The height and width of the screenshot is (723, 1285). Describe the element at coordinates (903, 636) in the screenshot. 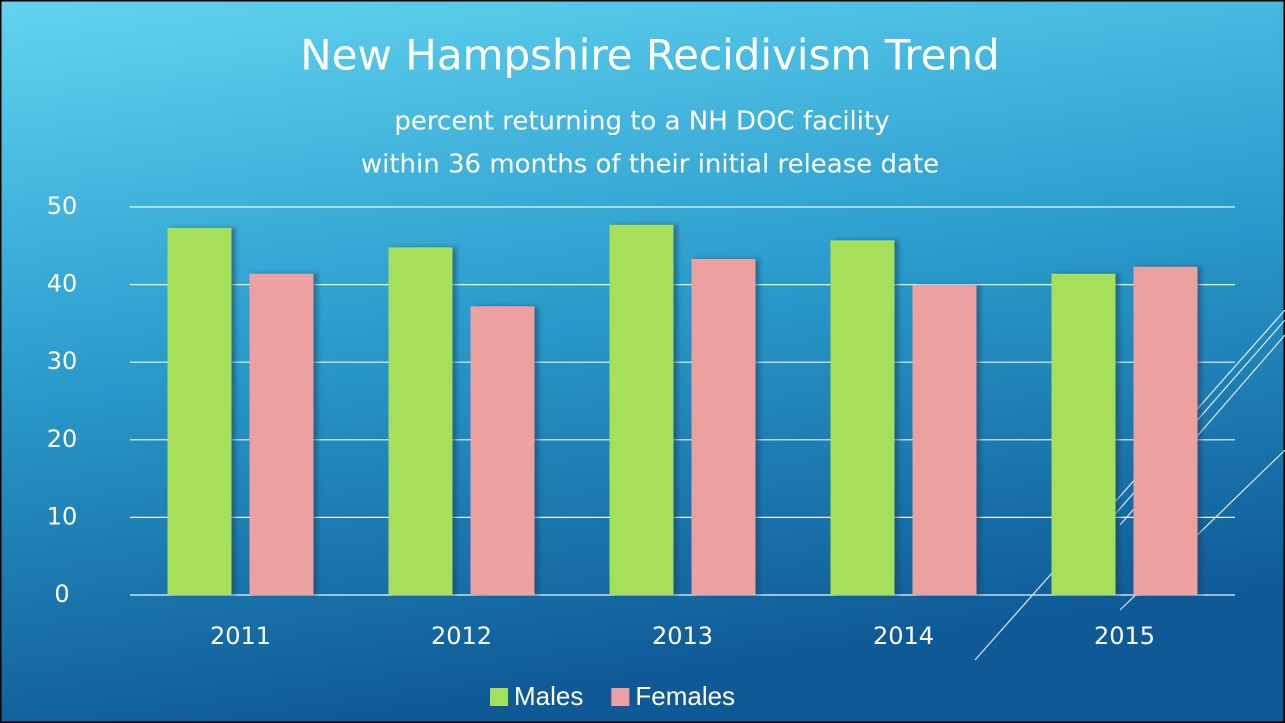

I see `x-tick-label: 2014` at that location.